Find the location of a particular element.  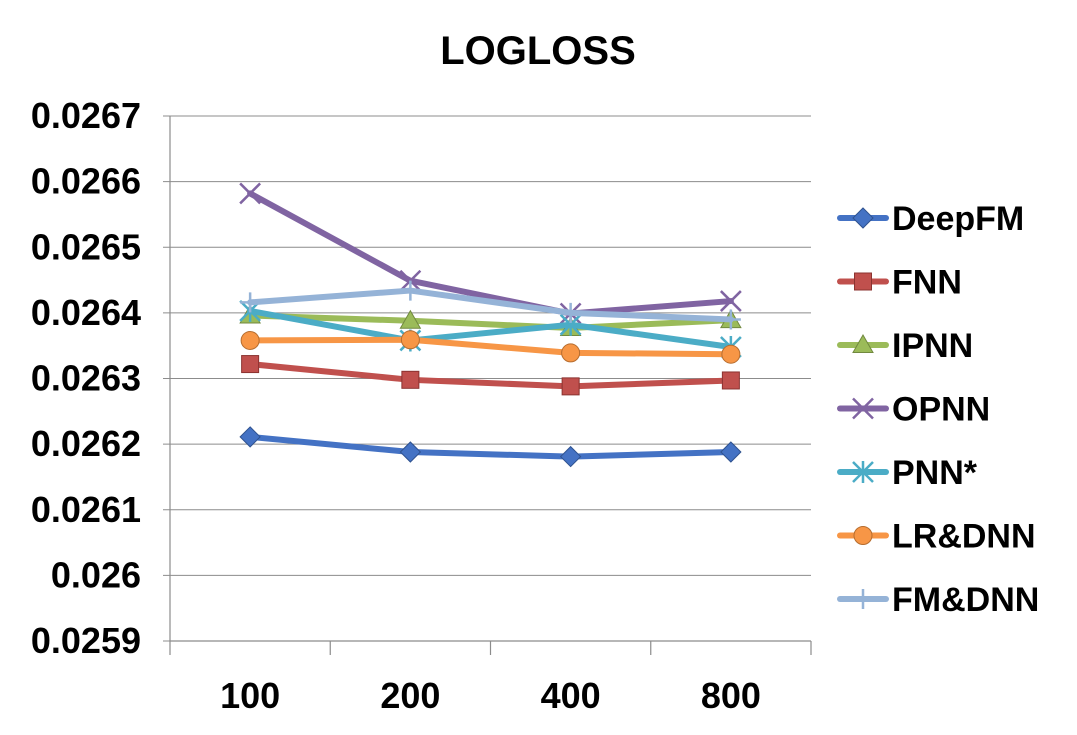

legend-label: PNN* is located at coordinates (935, 473).